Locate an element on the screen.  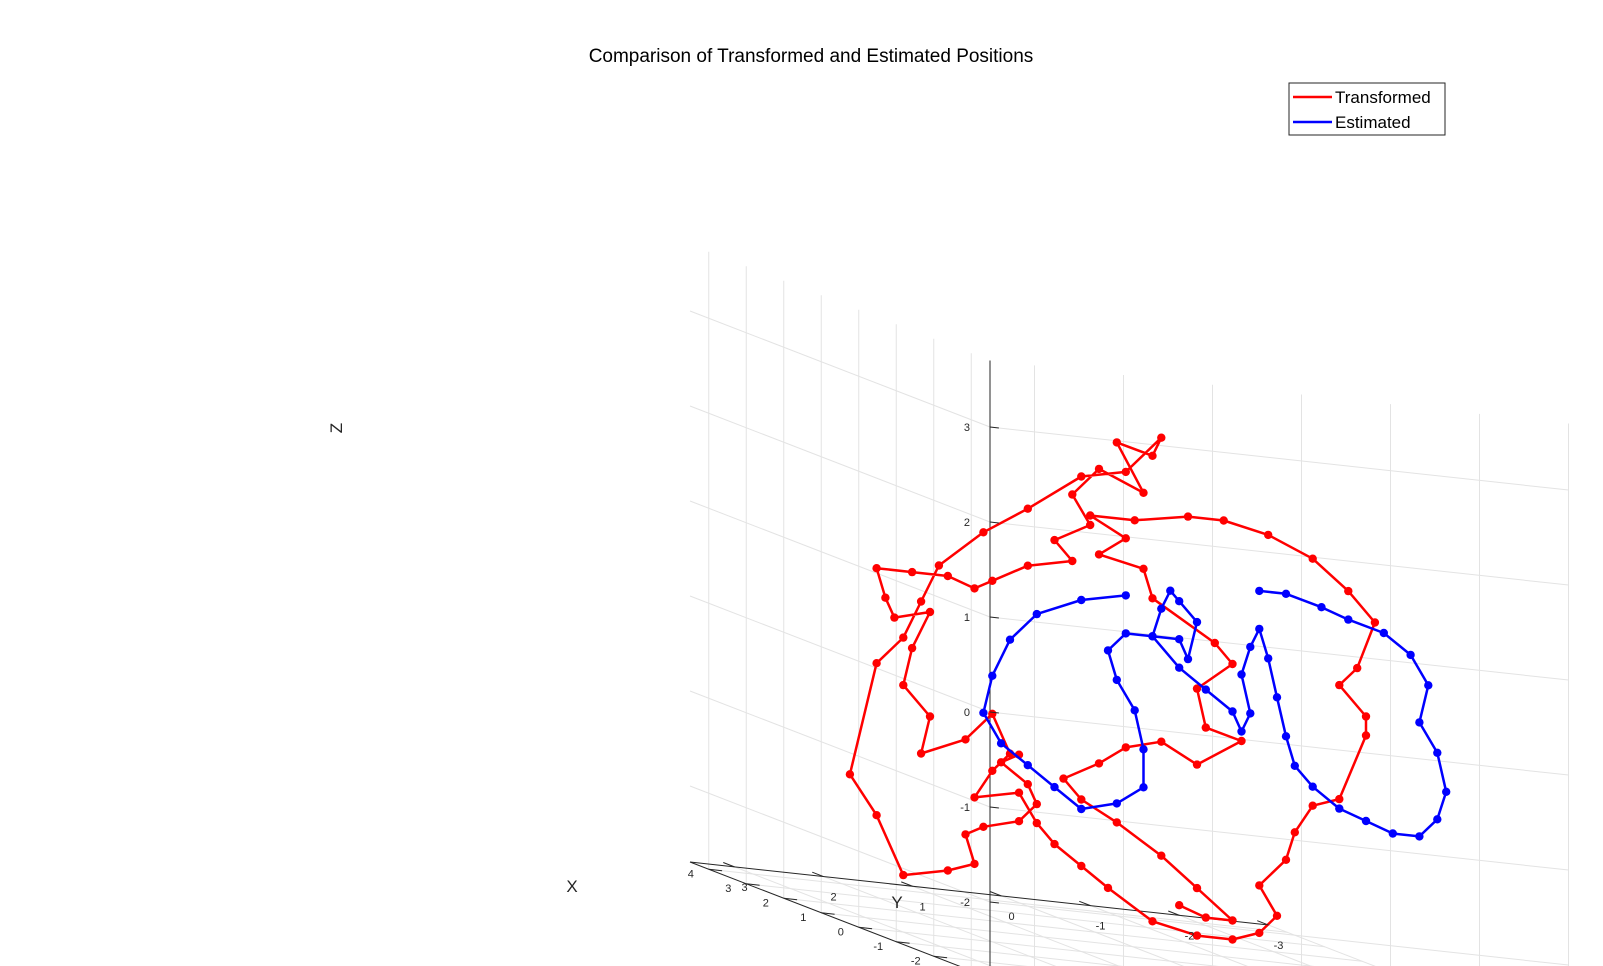
x-tick-label: -2 is located at coordinates (916, 960).